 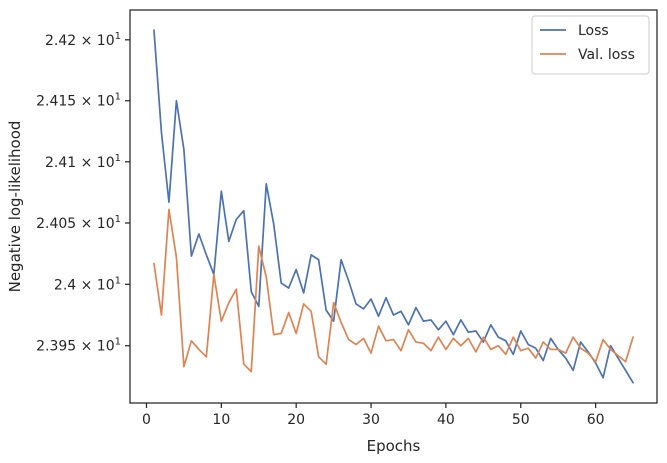 What do you see at coordinates (446, 420) in the screenshot?
I see `x-tick-label: 40` at bounding box center [446, 420].